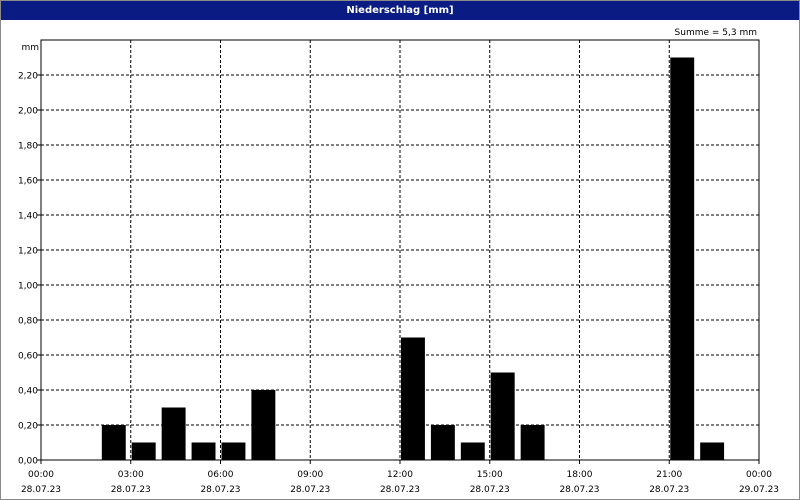 Image resolution: width=800 pixels, height=500 pixels. What do you see at coordinates (28, 147) in the screenshot?
I see `y-tick-label: 1,80` at bounding box center [28, 147].